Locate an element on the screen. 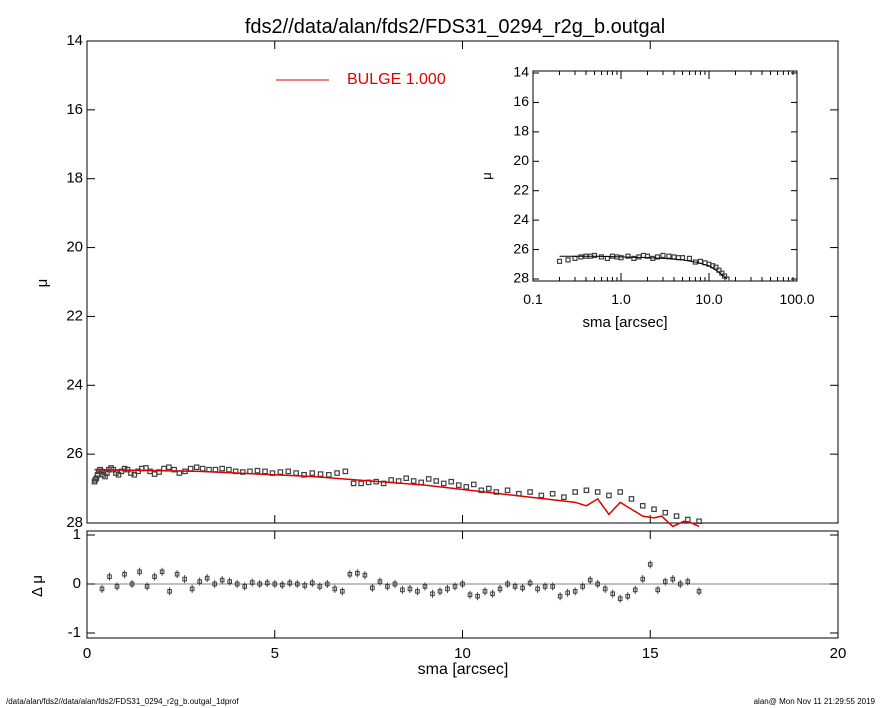 The width and height of the screenshot is (885, 708). y-tick-label: 18 is located at coordinates (74, 178).